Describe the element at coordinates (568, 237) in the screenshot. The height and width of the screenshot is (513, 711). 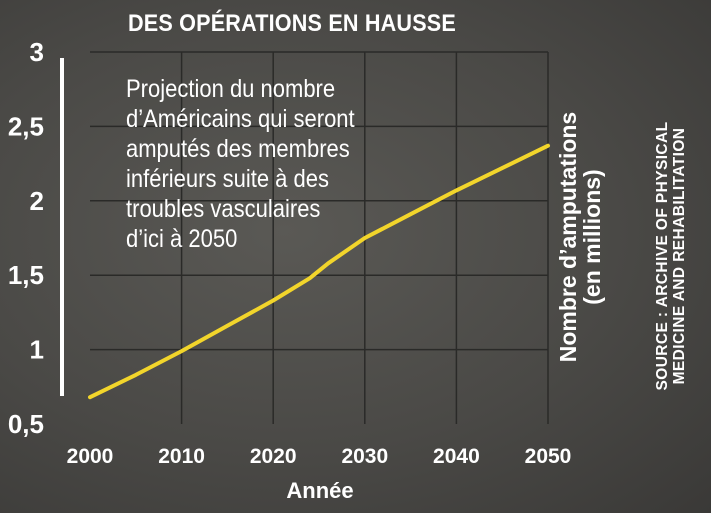
I see `y-axis-label-line1: Nombre d’amputations` at that location.